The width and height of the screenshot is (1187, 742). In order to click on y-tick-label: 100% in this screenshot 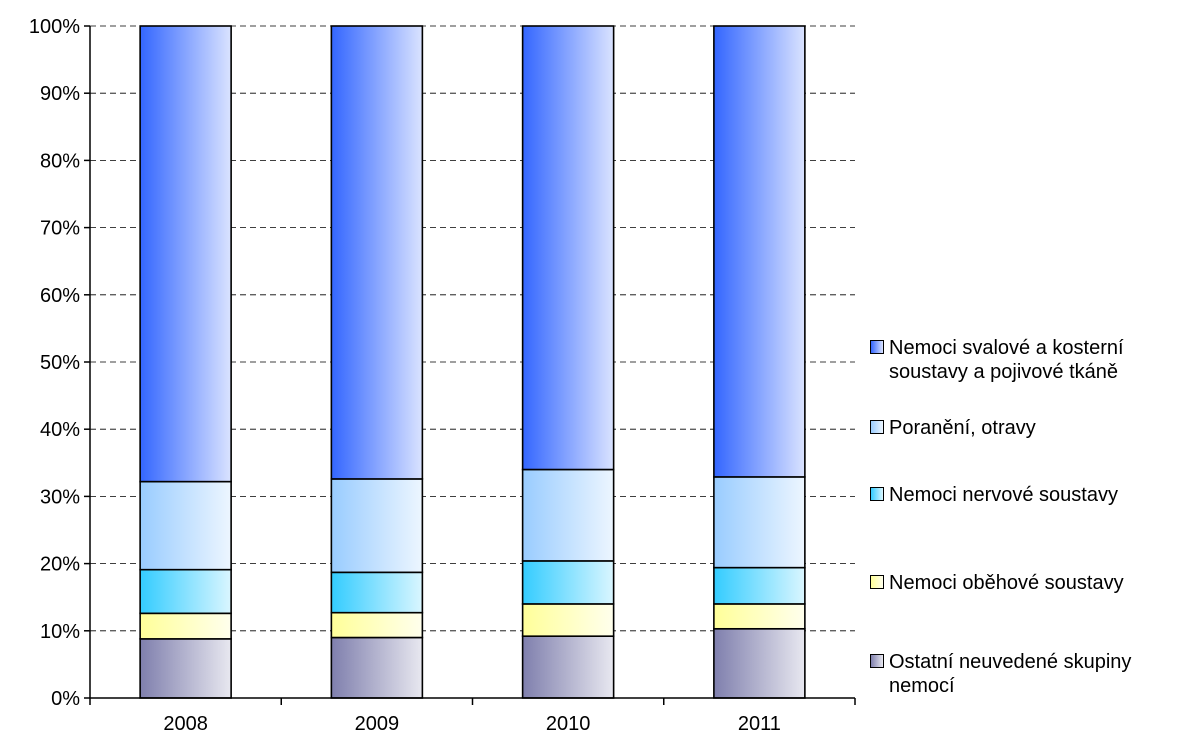, I will do `click(54, 27)`.